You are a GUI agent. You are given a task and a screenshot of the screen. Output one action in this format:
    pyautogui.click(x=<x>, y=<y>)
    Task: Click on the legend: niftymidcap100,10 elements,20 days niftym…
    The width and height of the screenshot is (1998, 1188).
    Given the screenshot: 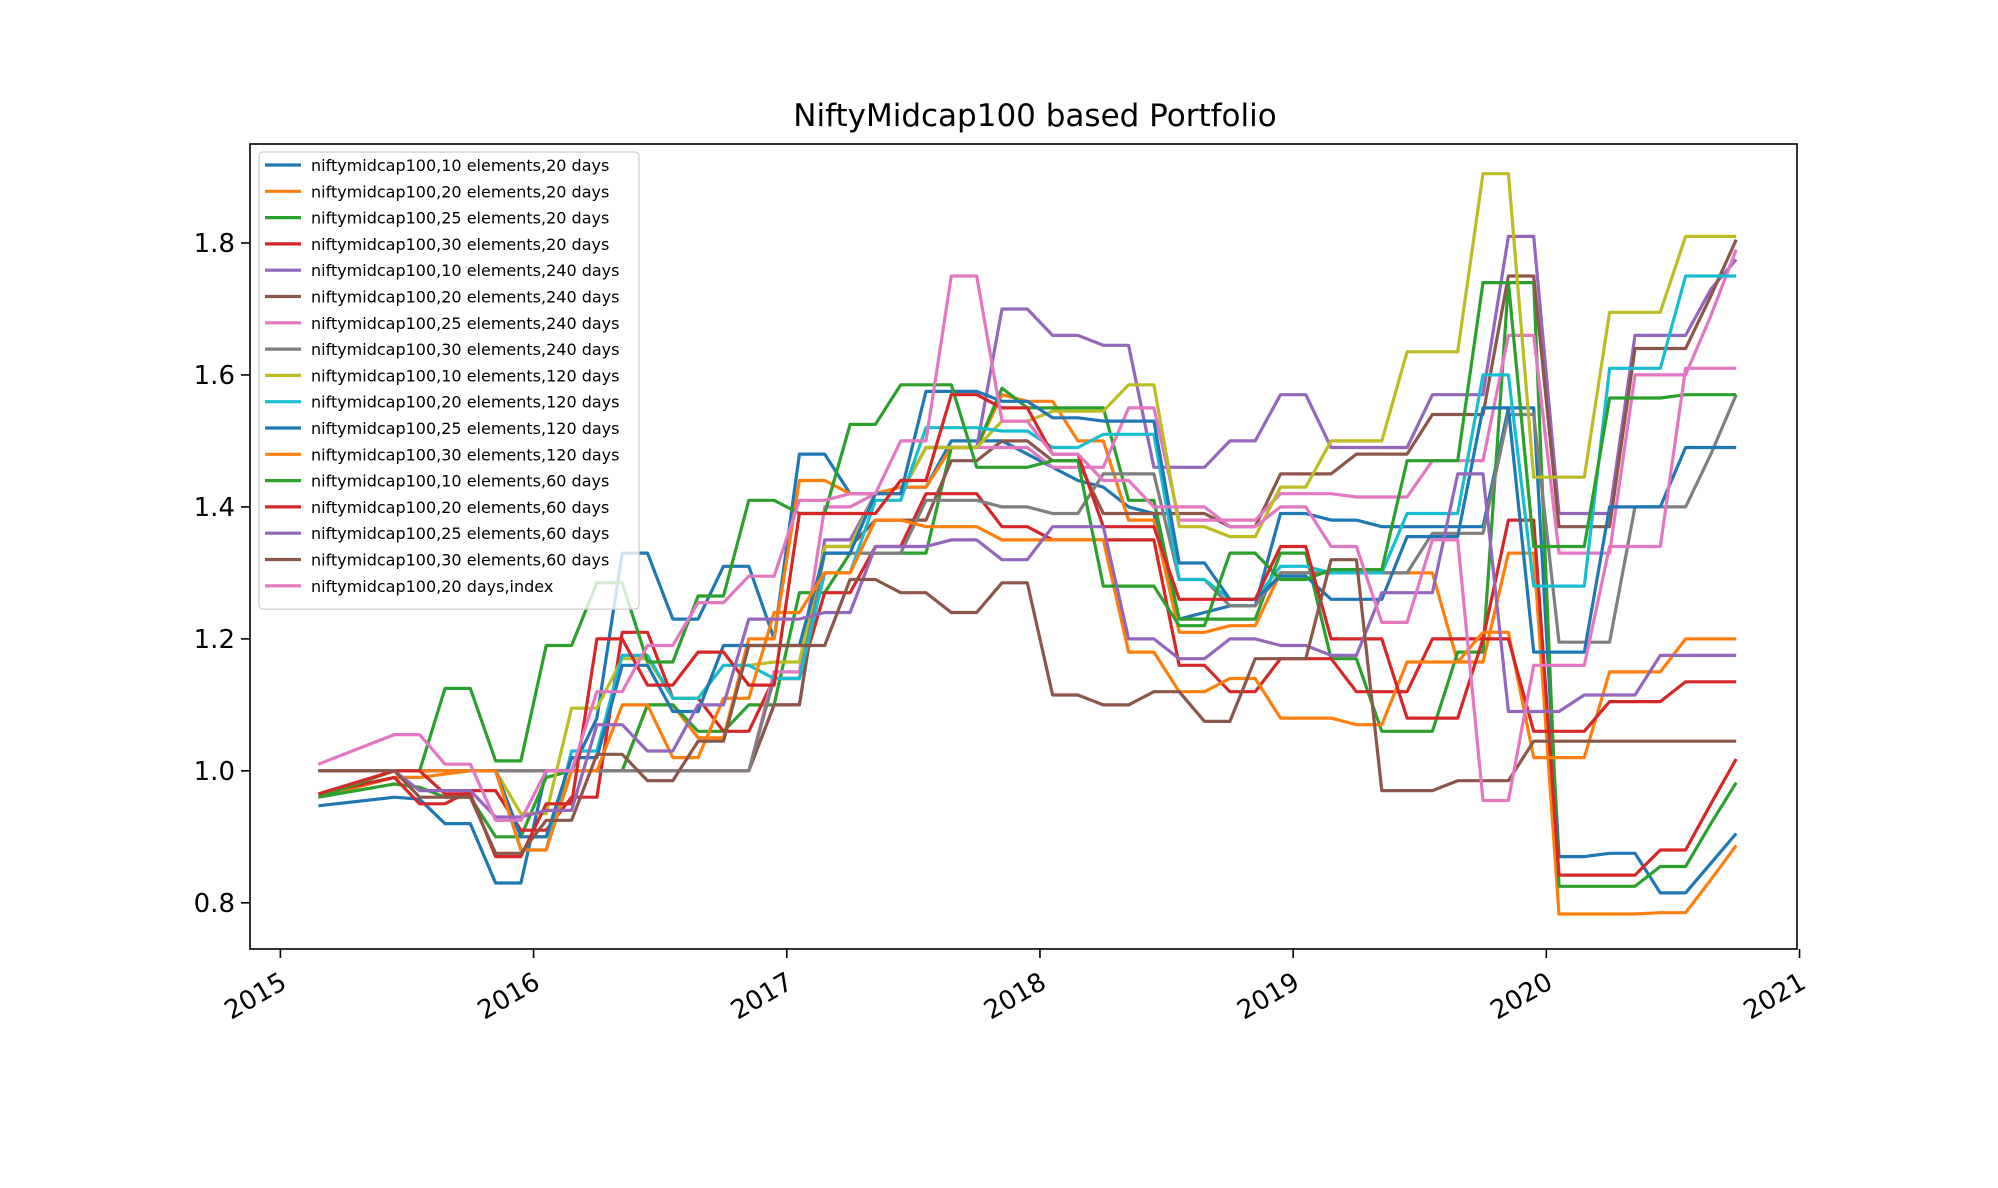 What is the action you would take?
    pyautogui.click(x=449, y=380)
    